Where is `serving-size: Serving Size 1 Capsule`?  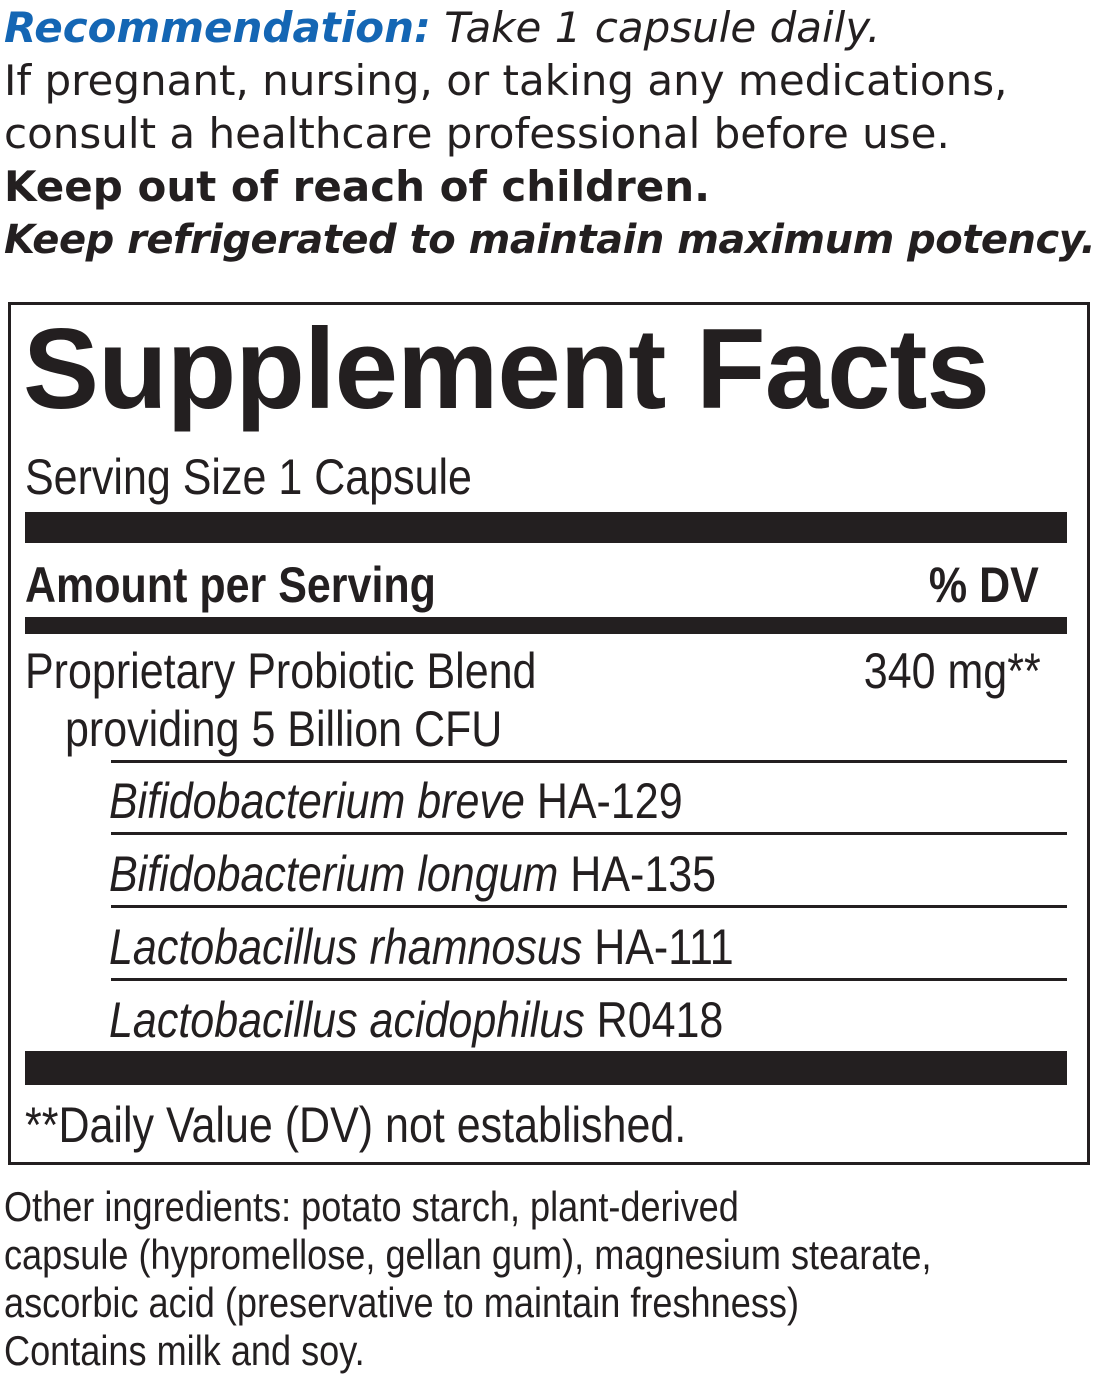
serving-size: Serving Size 1 Capsule is located at coordinates (248, 477).